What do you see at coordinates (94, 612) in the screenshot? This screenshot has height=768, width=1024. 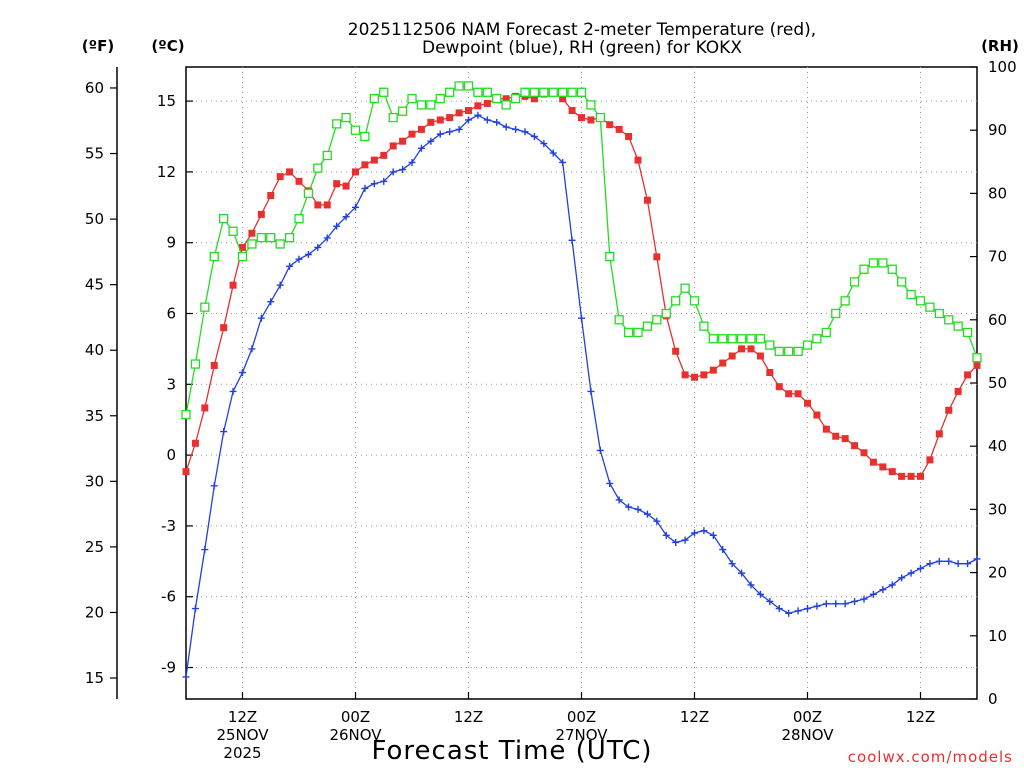 I see `fahrenheit-tick-label: 20` at bounding box center [94, 612].